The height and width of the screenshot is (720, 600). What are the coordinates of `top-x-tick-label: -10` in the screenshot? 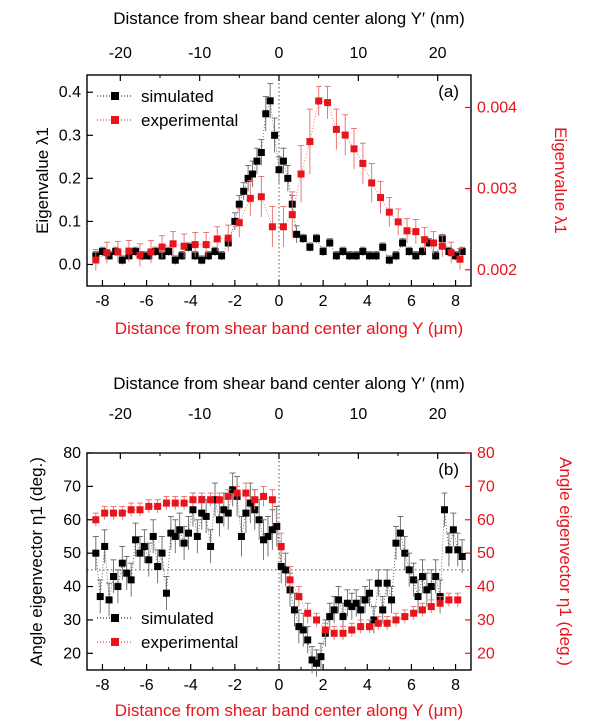 It's located at (199, 53).